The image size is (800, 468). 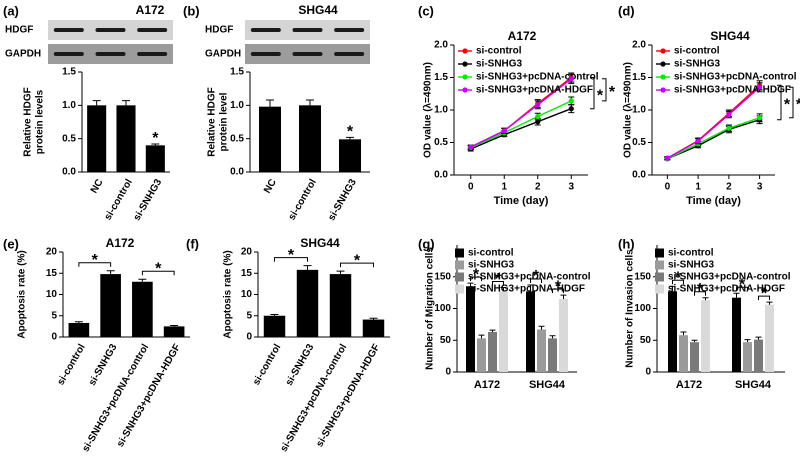 What do you see at coordinates (149, 395) in the screenshot?
I see `x-tick-label: si-SNHG3+pcDNA-HDGF` at bounding box center [149, 395].